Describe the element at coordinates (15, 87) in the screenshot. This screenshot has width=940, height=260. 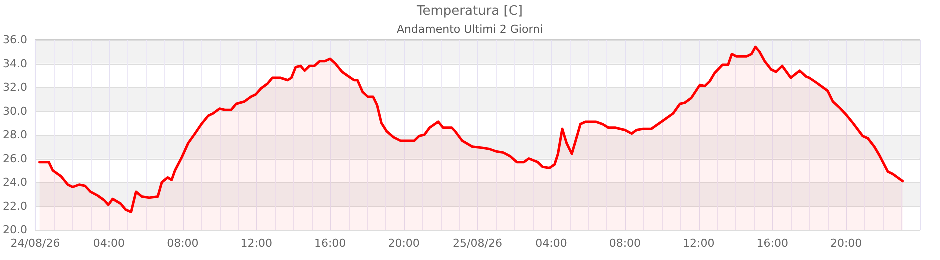
I see `y-tick-label: 32.0` at that location.